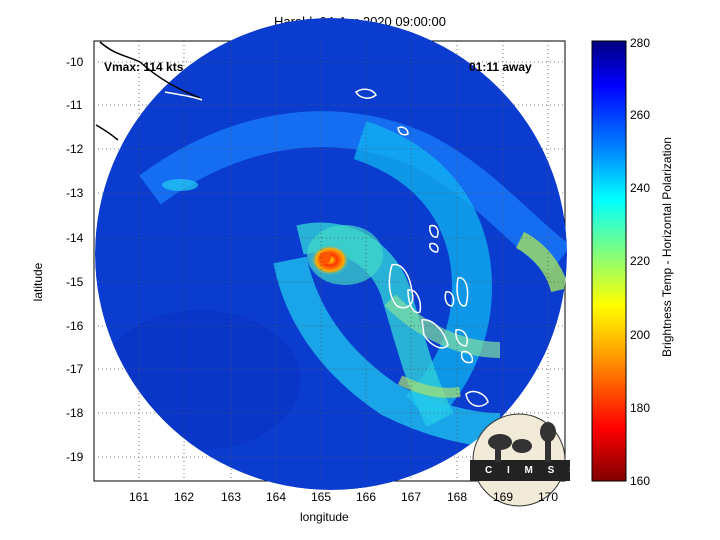  I want to click on colorbar, so click(609, 261).